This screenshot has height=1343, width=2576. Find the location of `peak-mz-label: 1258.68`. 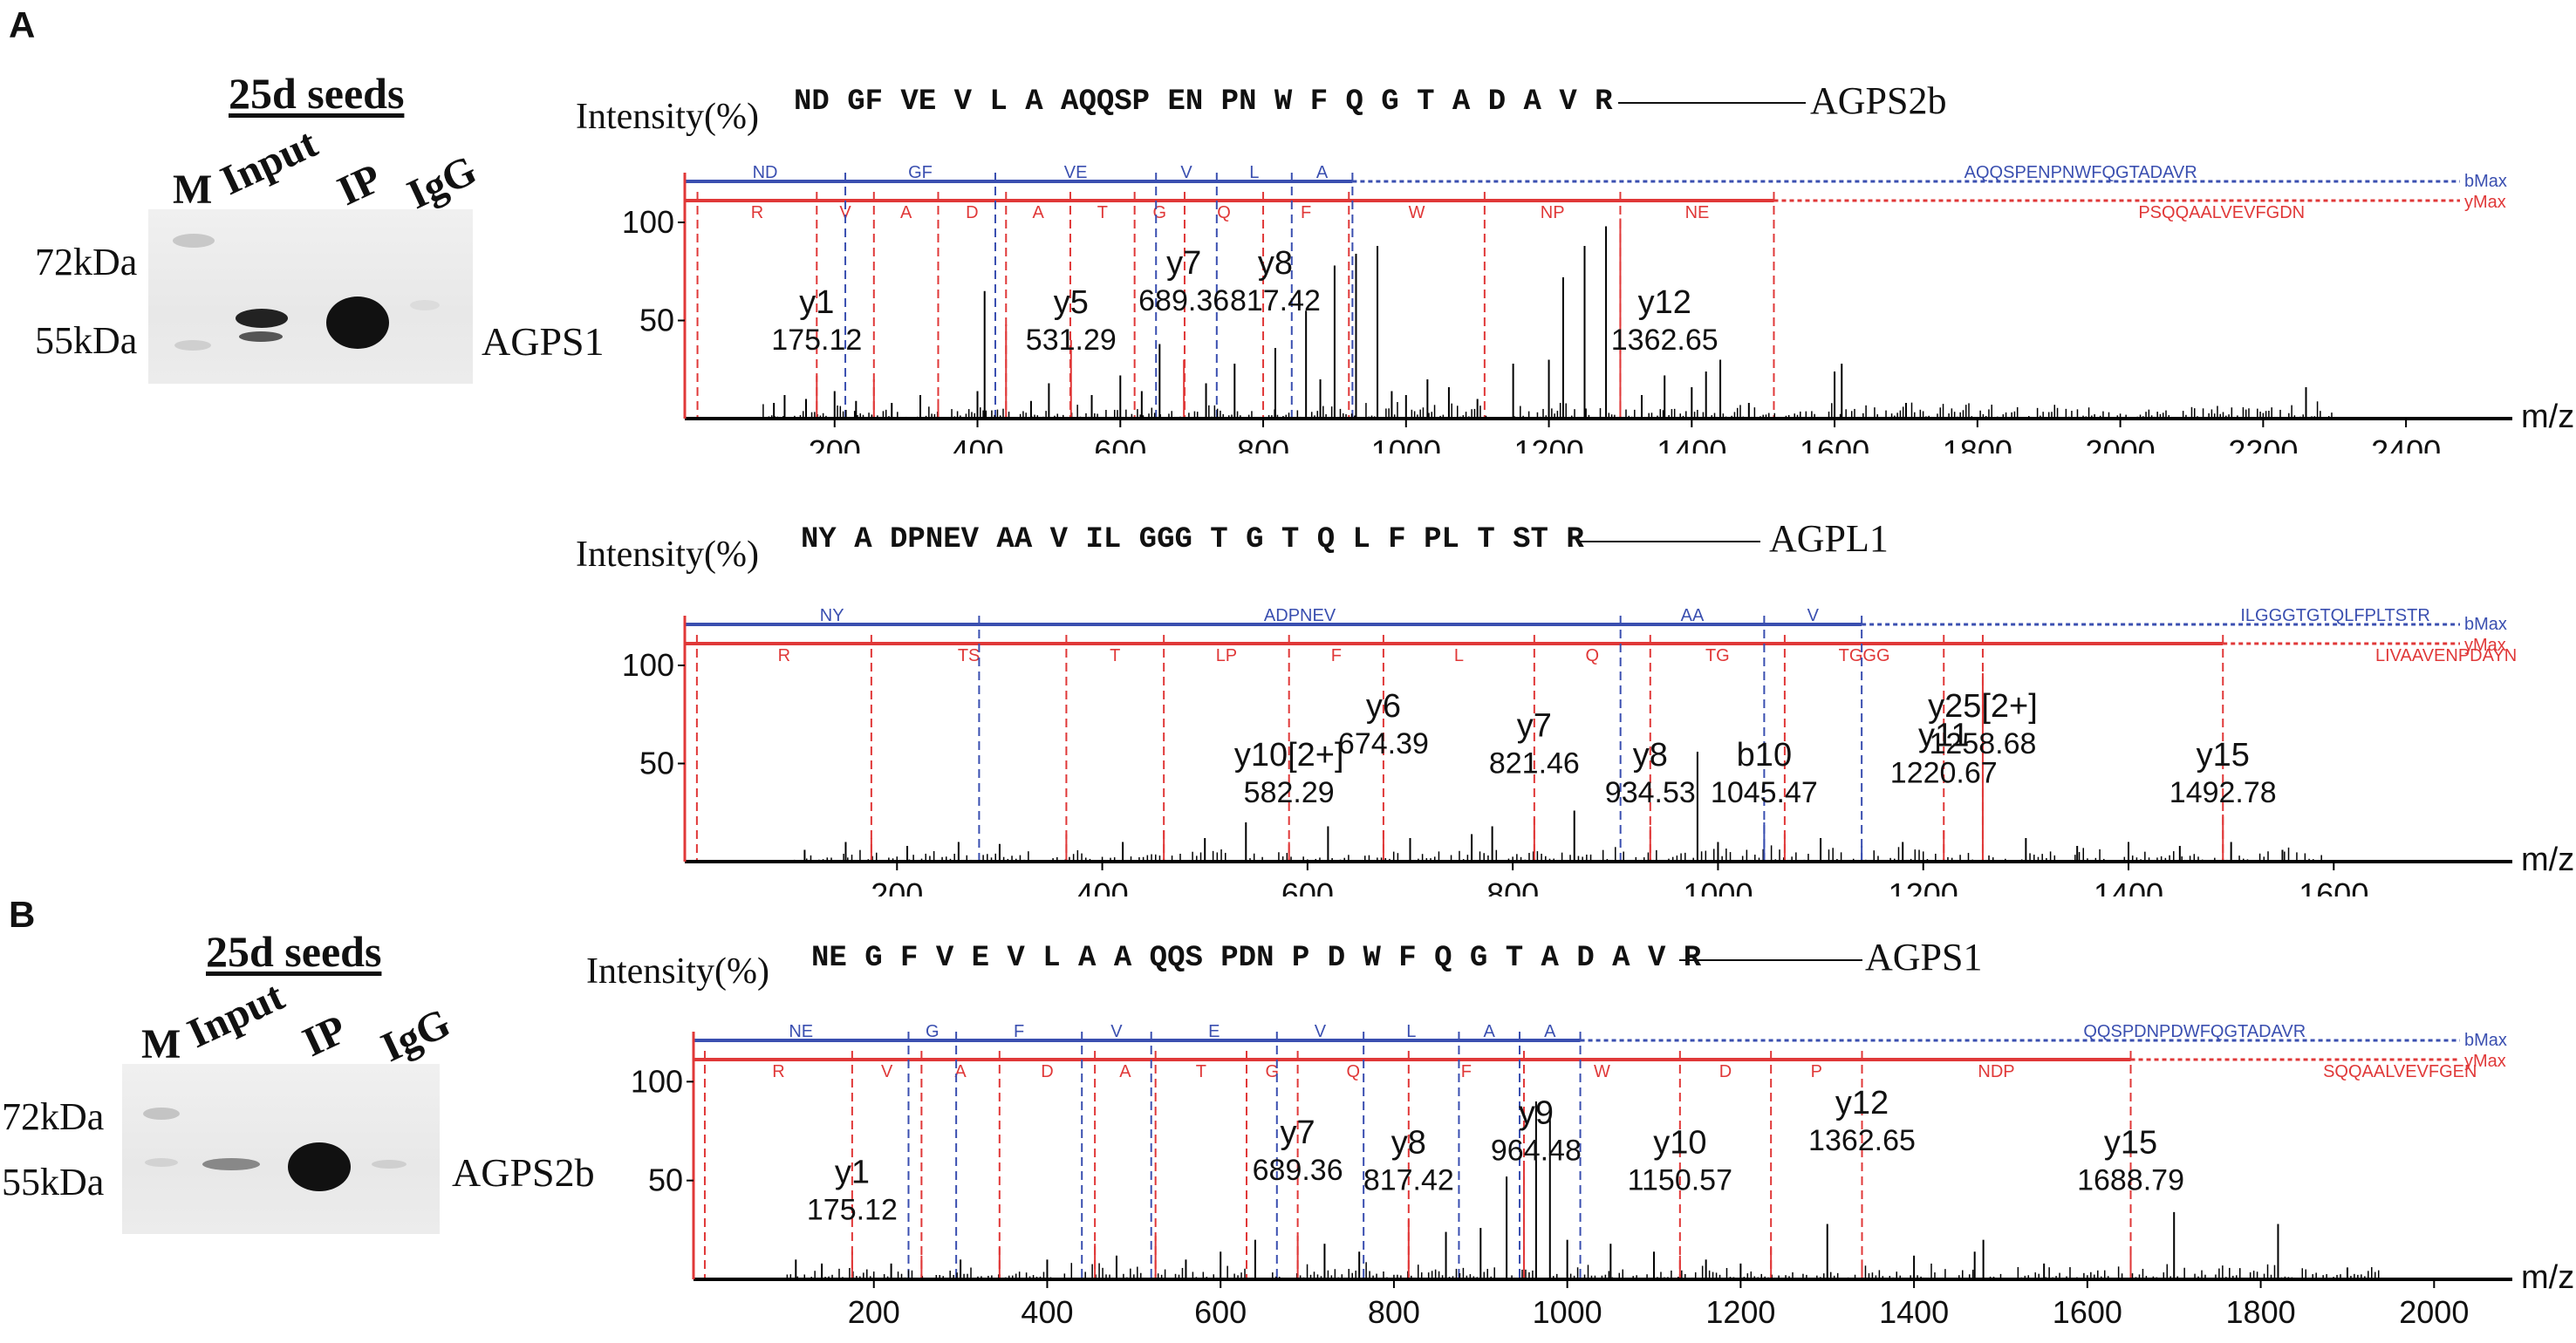

peak-mz-label: 1258.68 is located at coordinates (1983, 744).